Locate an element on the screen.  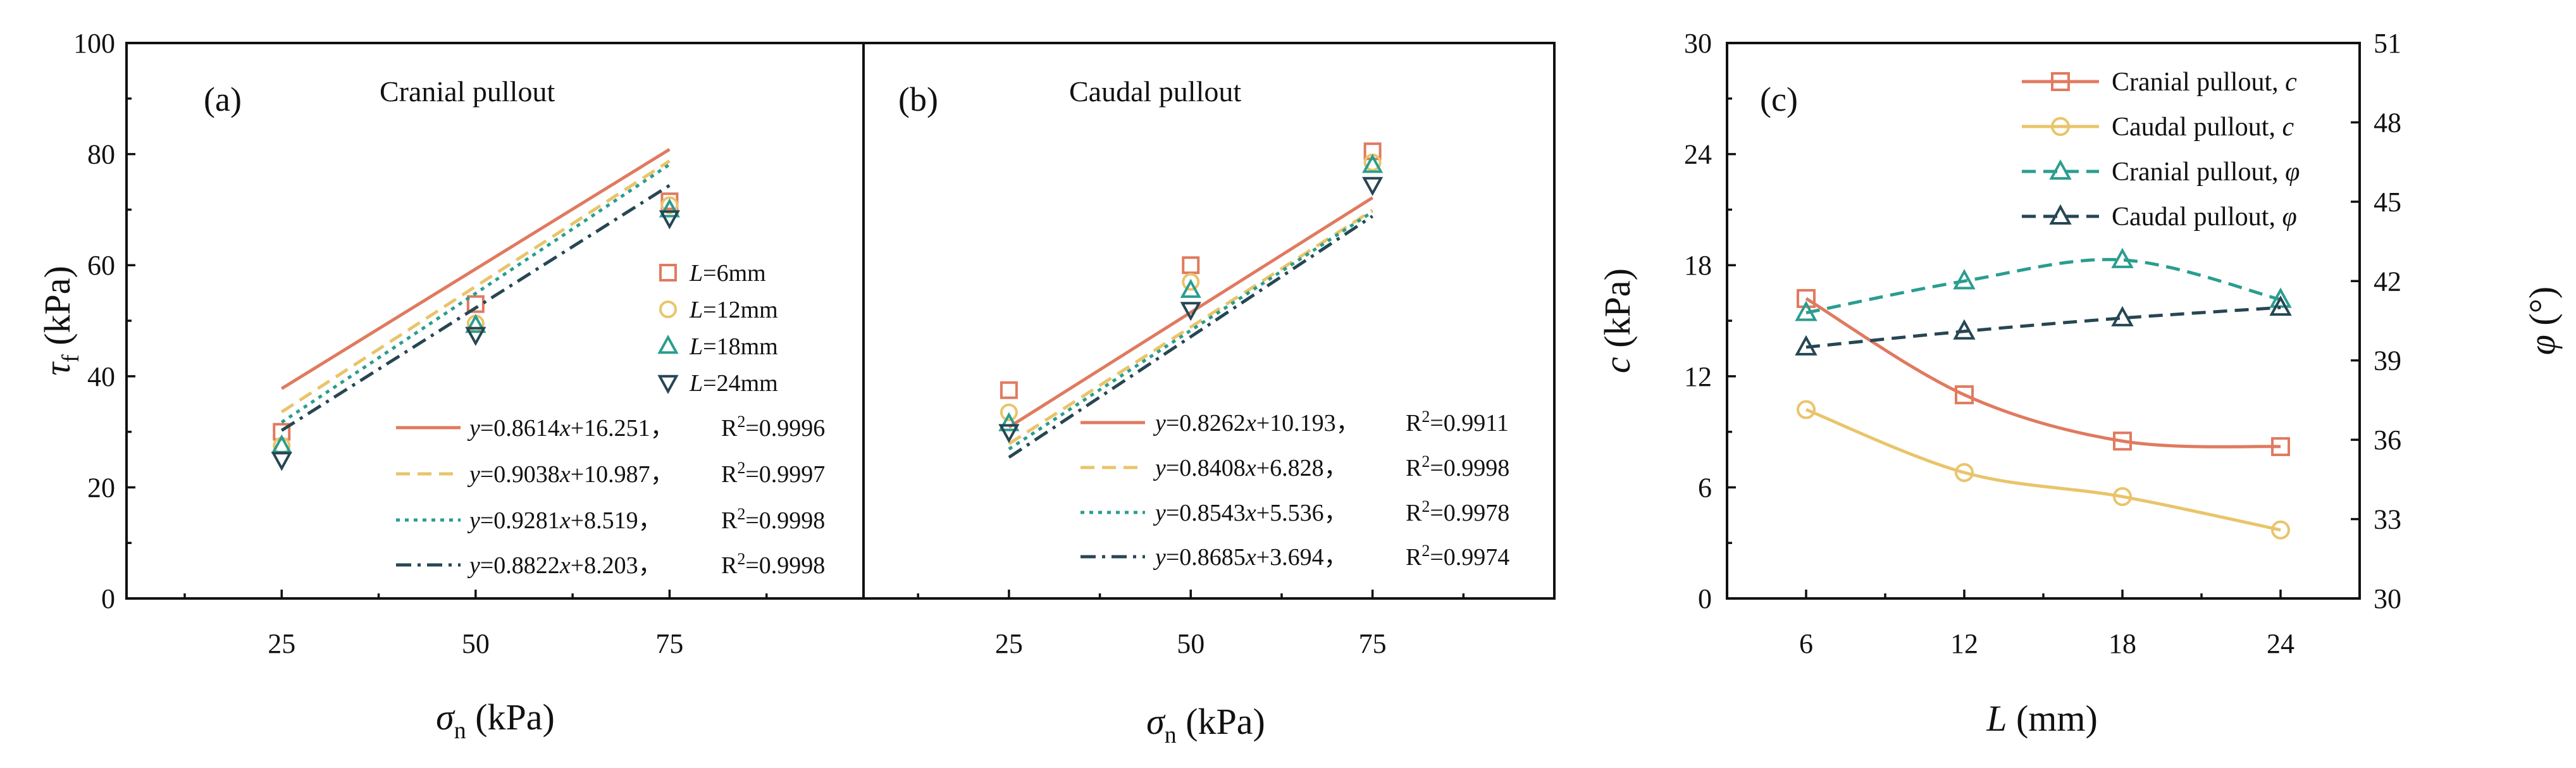
panel-c-label: (c) is located at coordinates (1779, 99).